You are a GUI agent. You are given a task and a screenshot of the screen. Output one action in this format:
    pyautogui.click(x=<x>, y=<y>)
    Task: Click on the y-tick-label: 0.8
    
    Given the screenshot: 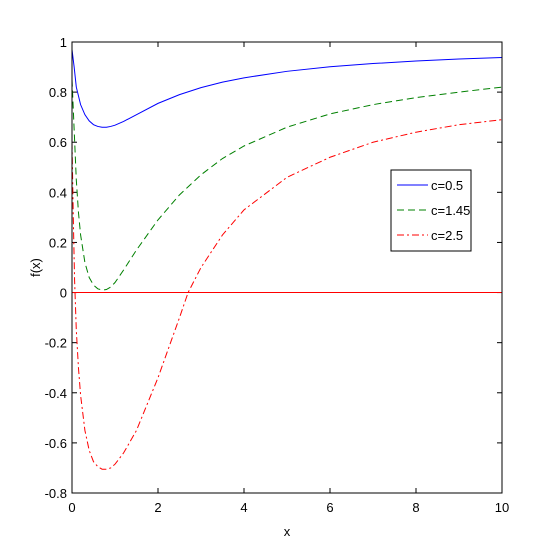 What is the action you would take?
    pyautogui.click(x=58, y=92)
    